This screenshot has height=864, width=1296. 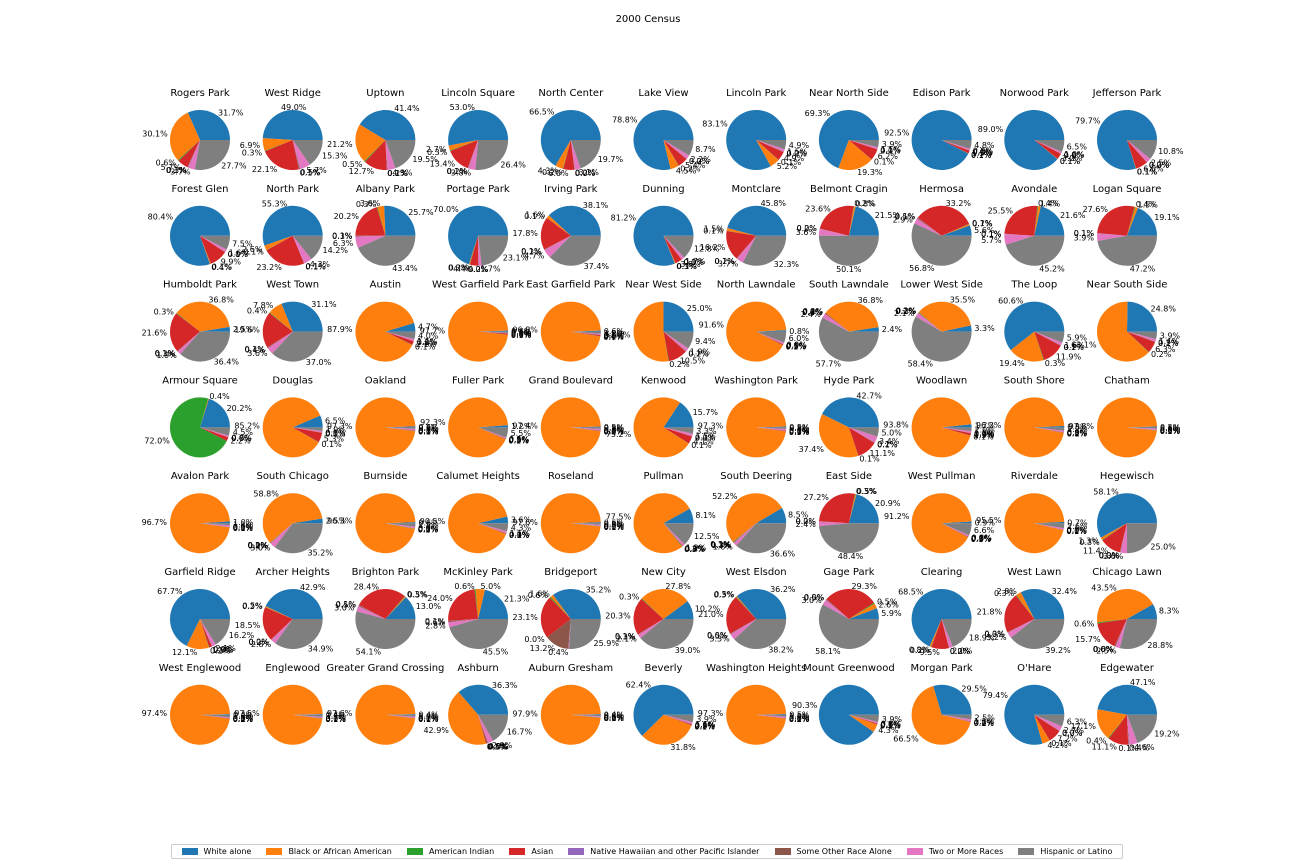 What do you see at coordinates (984, 530) in the screenshot?
I see `slice-percent-label: 6.6%` at bounding box center [984, 530].